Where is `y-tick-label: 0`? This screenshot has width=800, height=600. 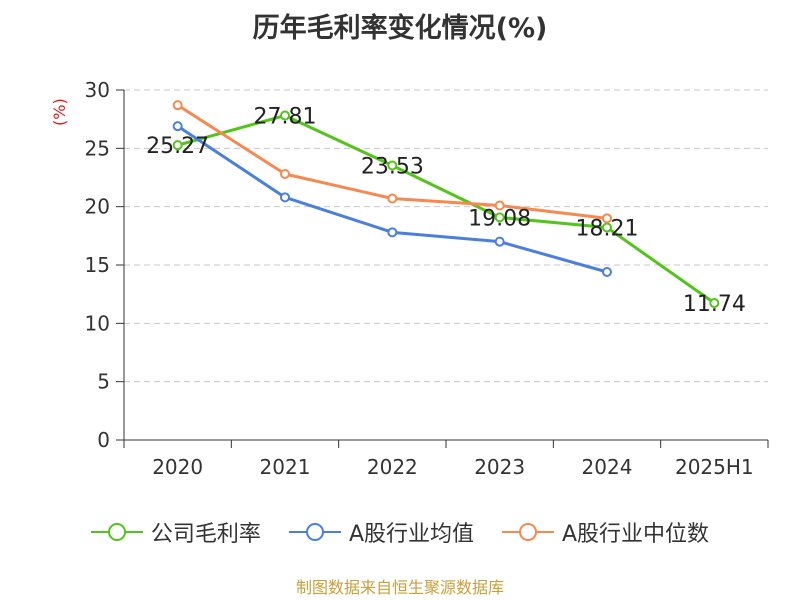 y-tick-label: 0 is located at coordinates (103, 440).